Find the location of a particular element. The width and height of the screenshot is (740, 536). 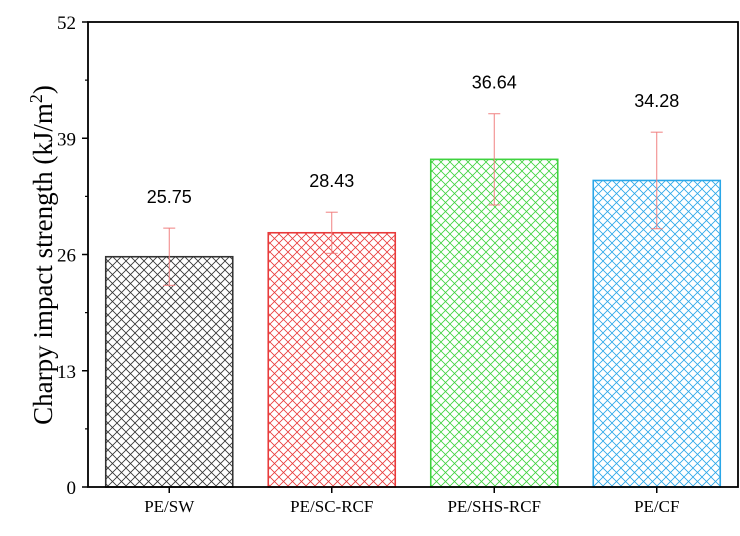

value-label: 25.75 is located at coordinates (169, 197).